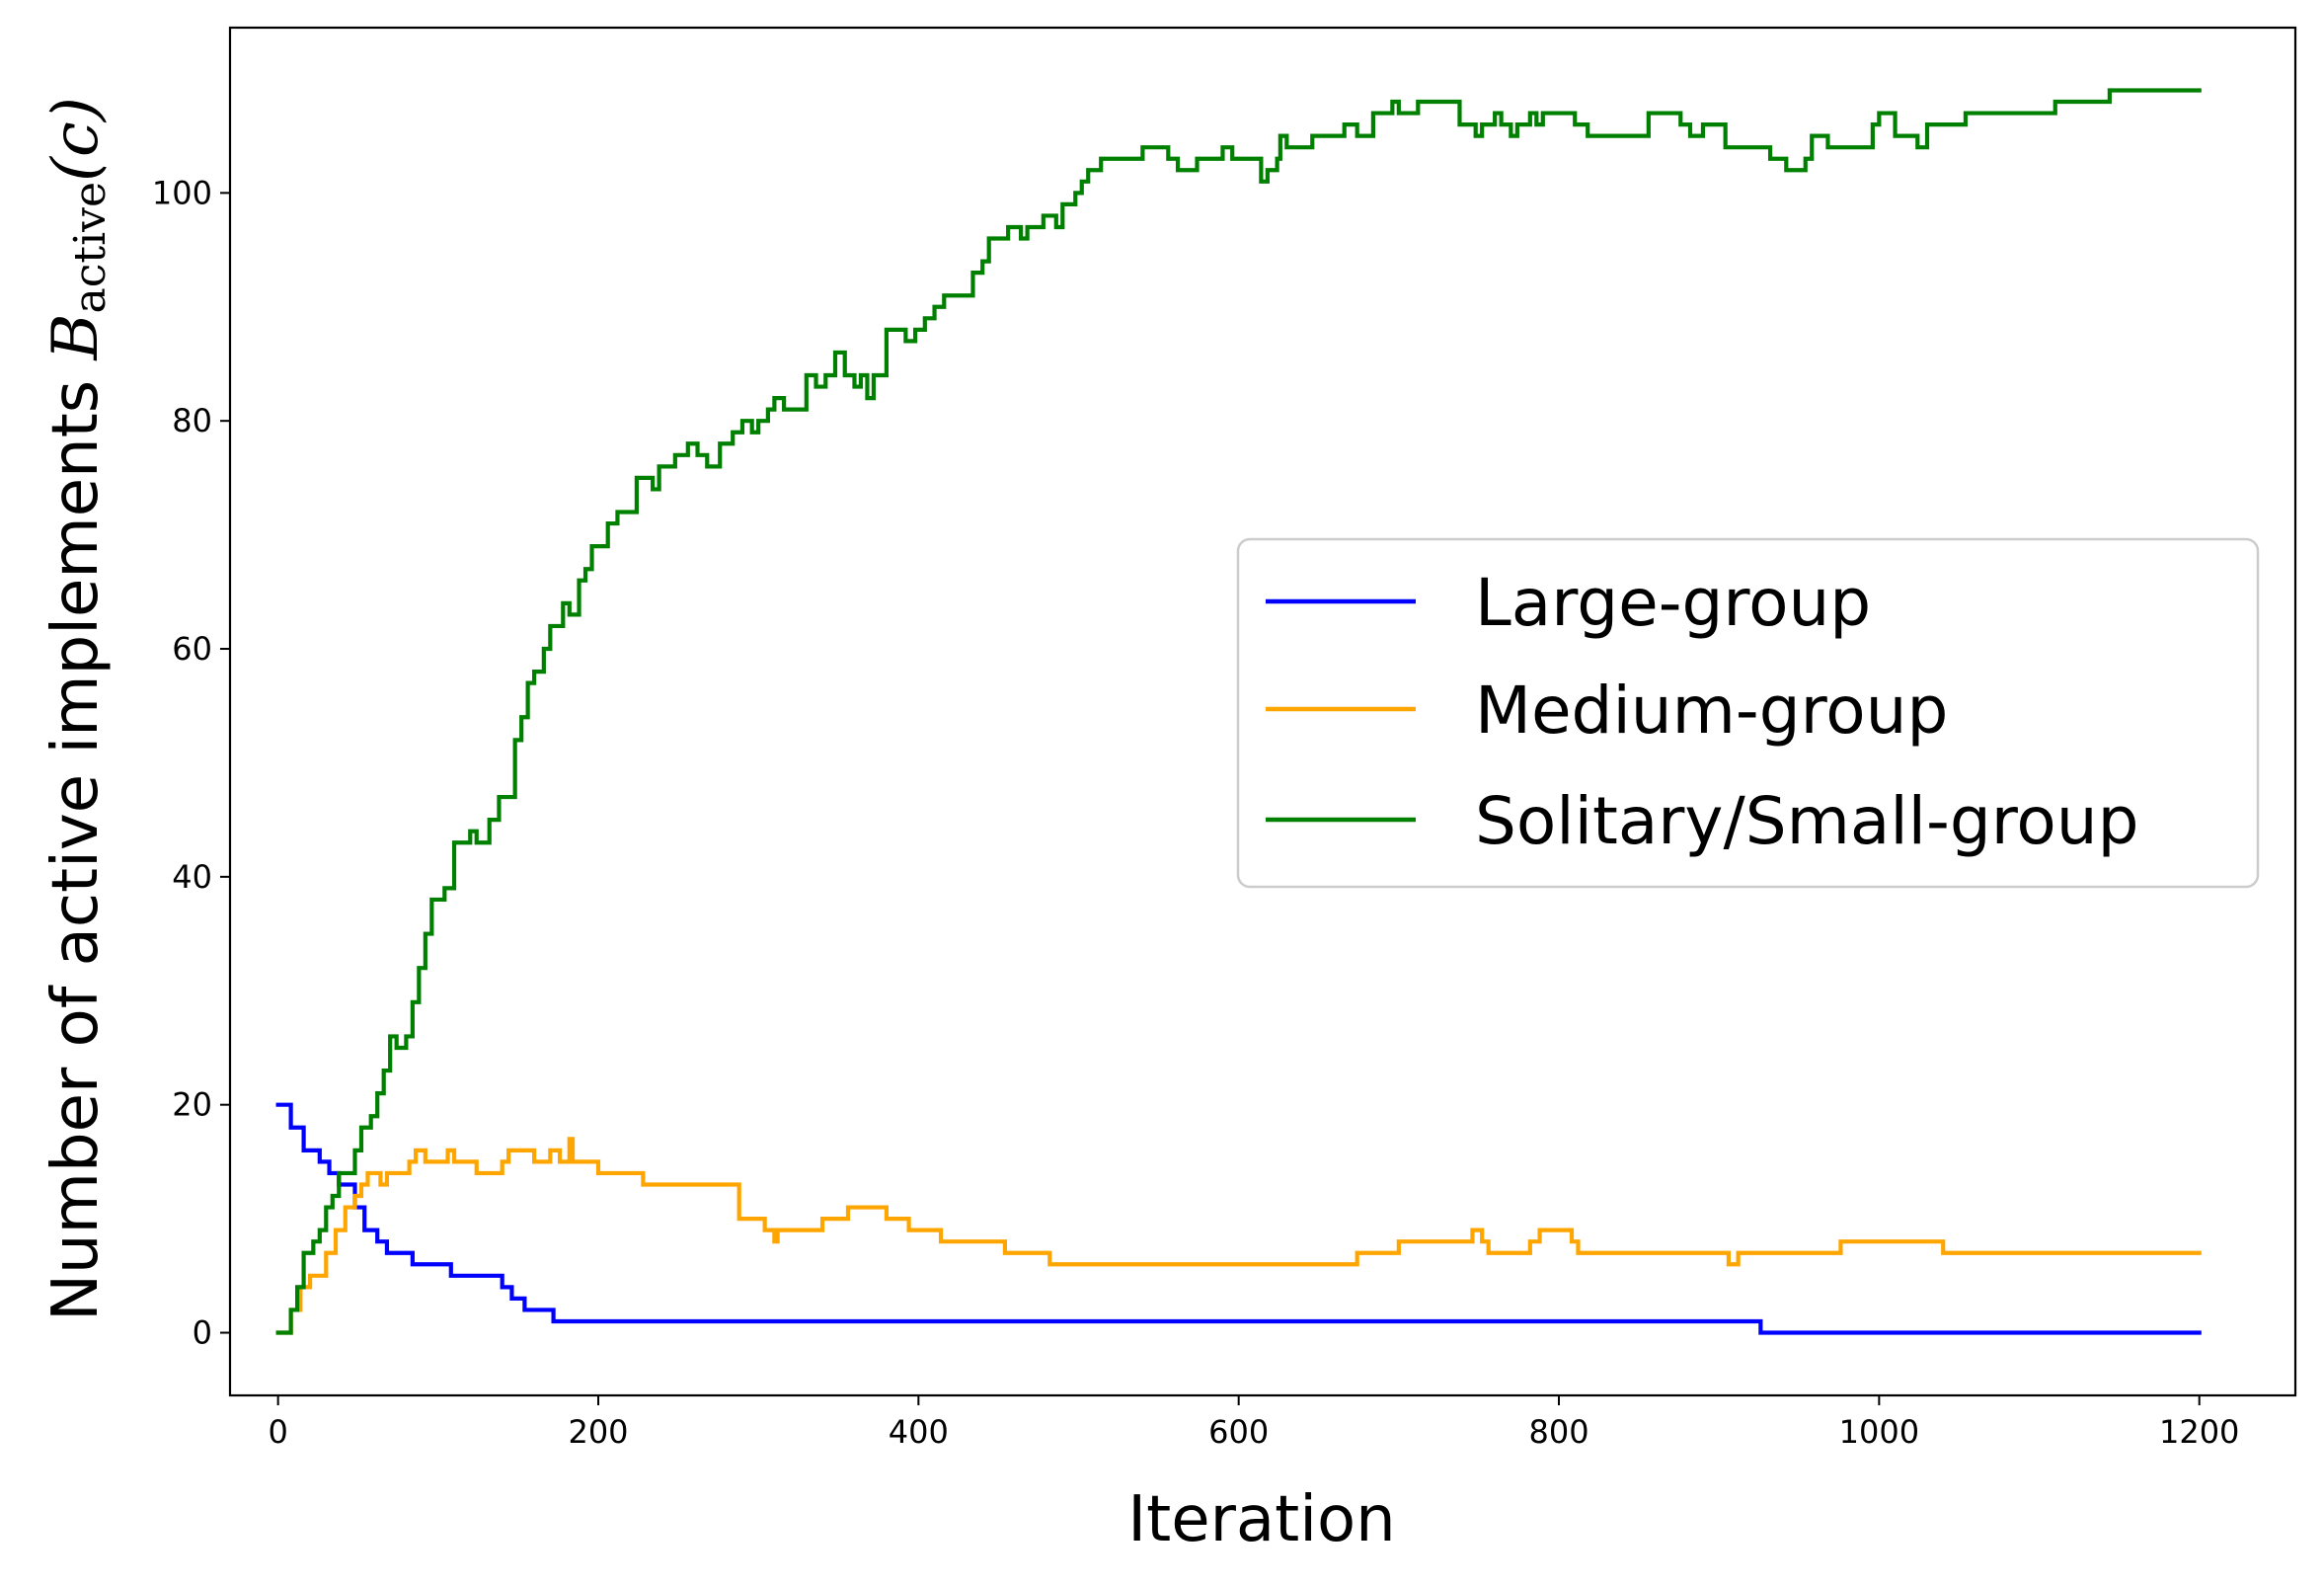 This screenshot has width=2324, height=1586. I want to click on y-axis-label: Number of active implements Bactive(c), so click(77, 709).